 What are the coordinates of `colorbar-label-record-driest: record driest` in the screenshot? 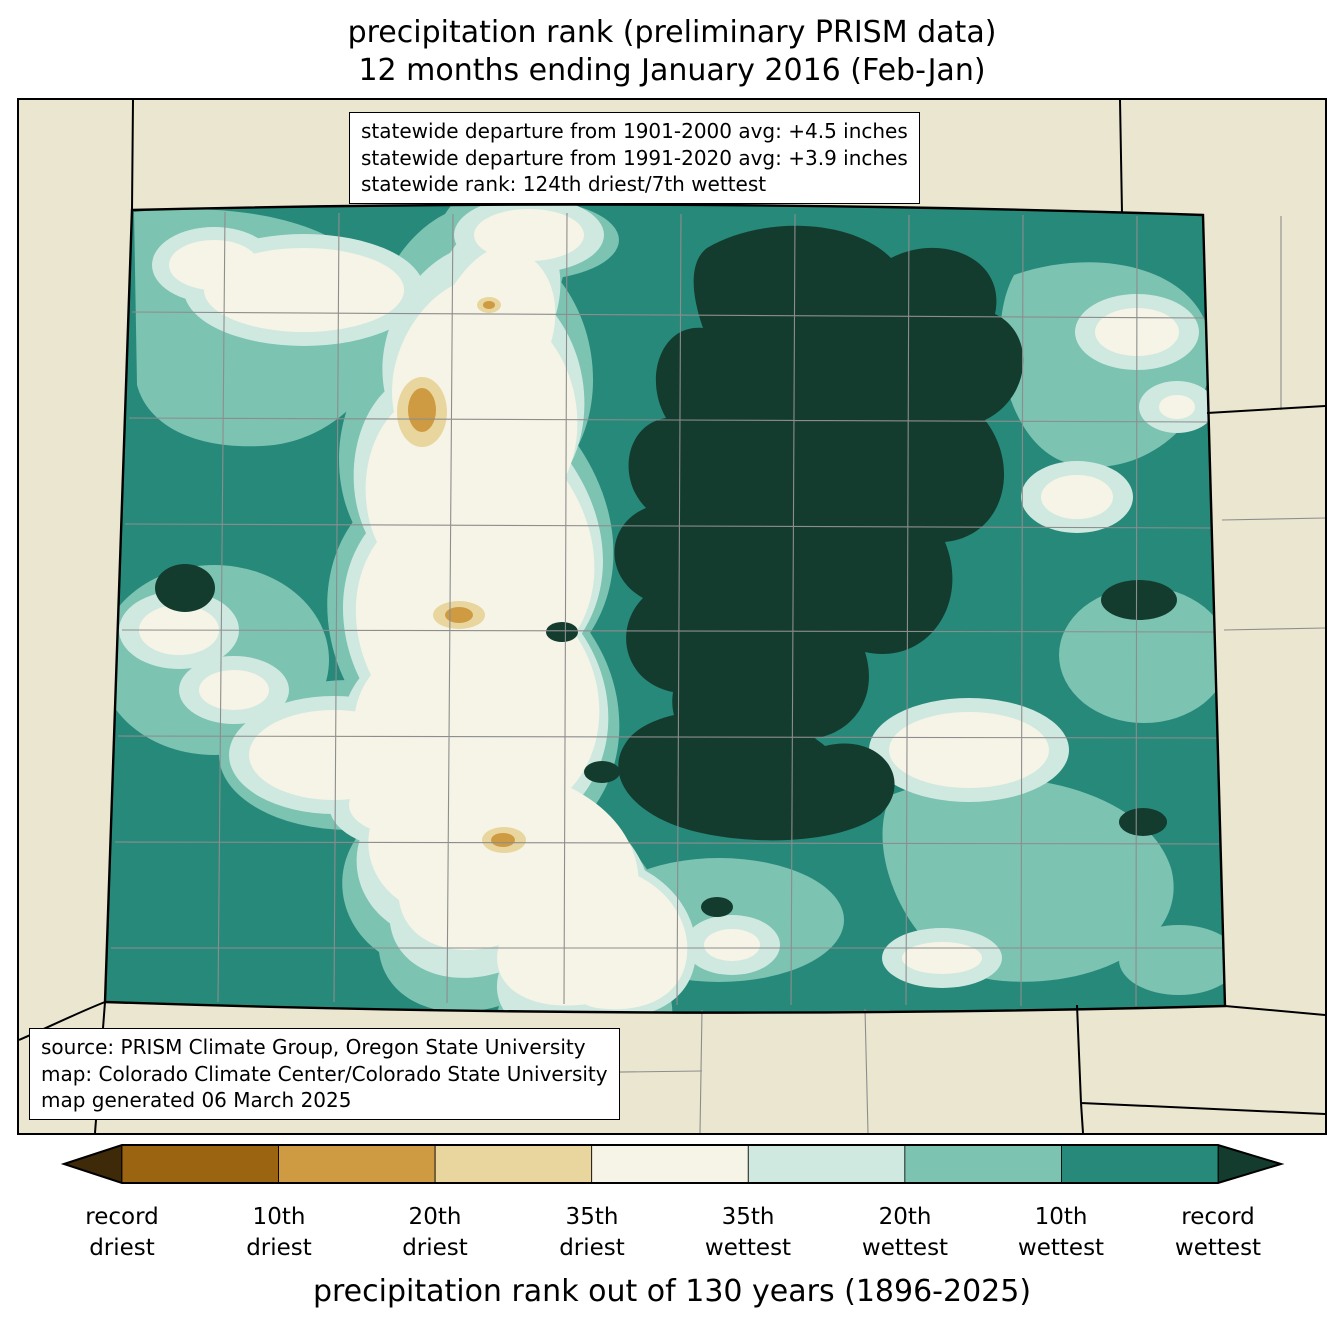 It's located at (122, 1232).